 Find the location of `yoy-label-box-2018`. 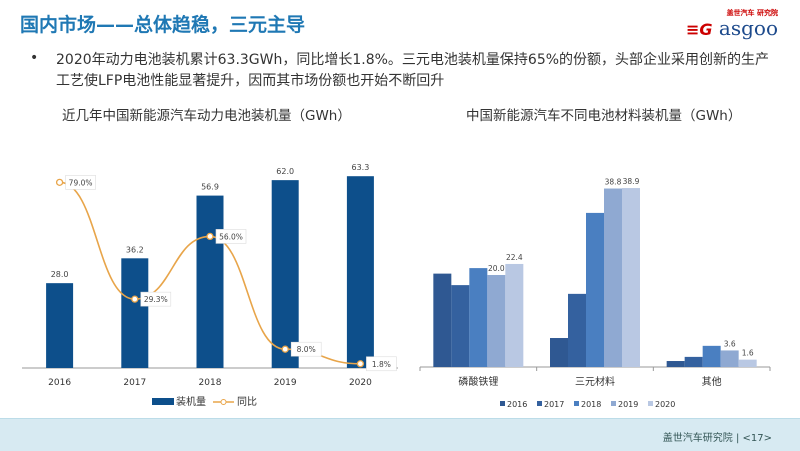

yoy-label-box-2018 is located at coordinates (231, 236).